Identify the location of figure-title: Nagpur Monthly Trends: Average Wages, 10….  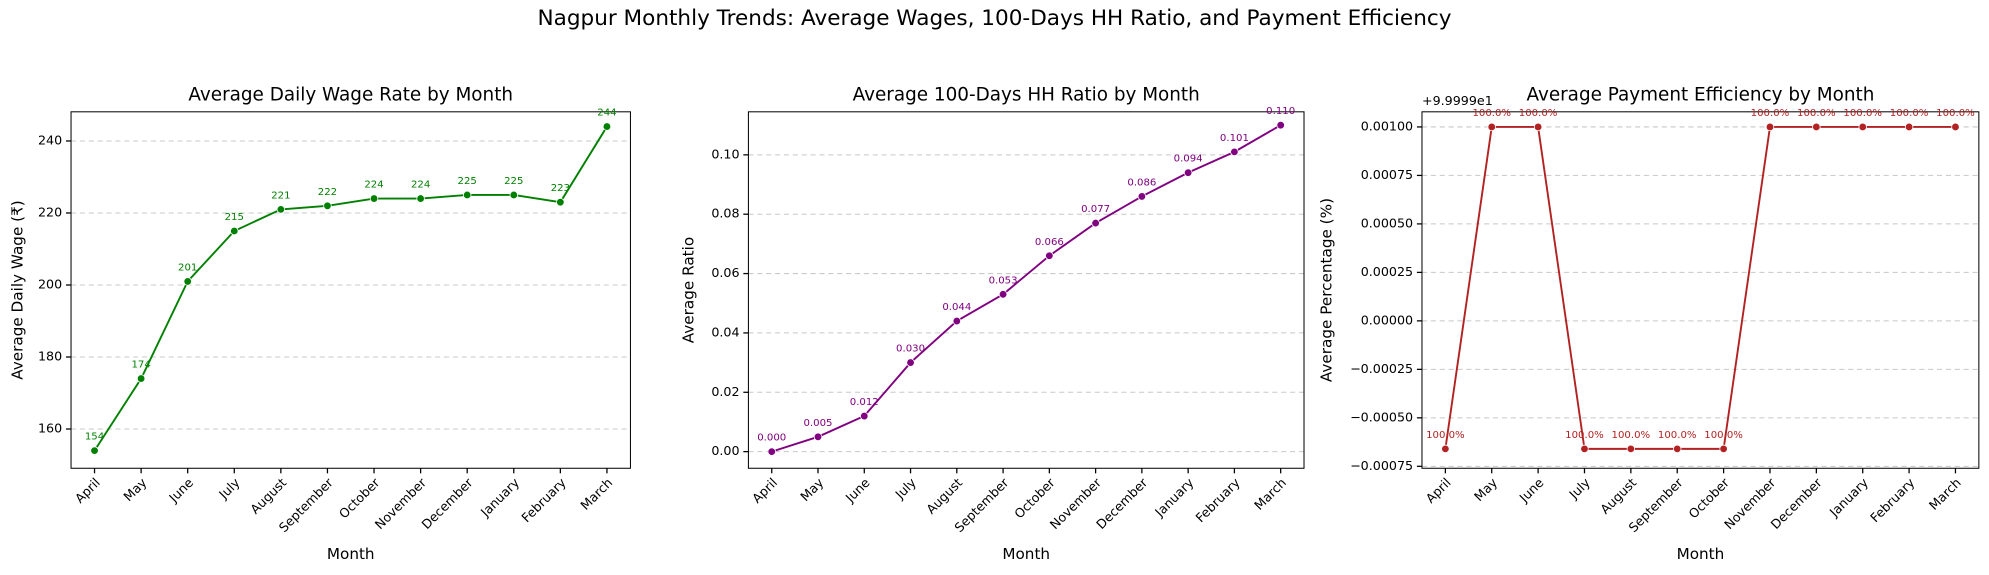
(995, 18).